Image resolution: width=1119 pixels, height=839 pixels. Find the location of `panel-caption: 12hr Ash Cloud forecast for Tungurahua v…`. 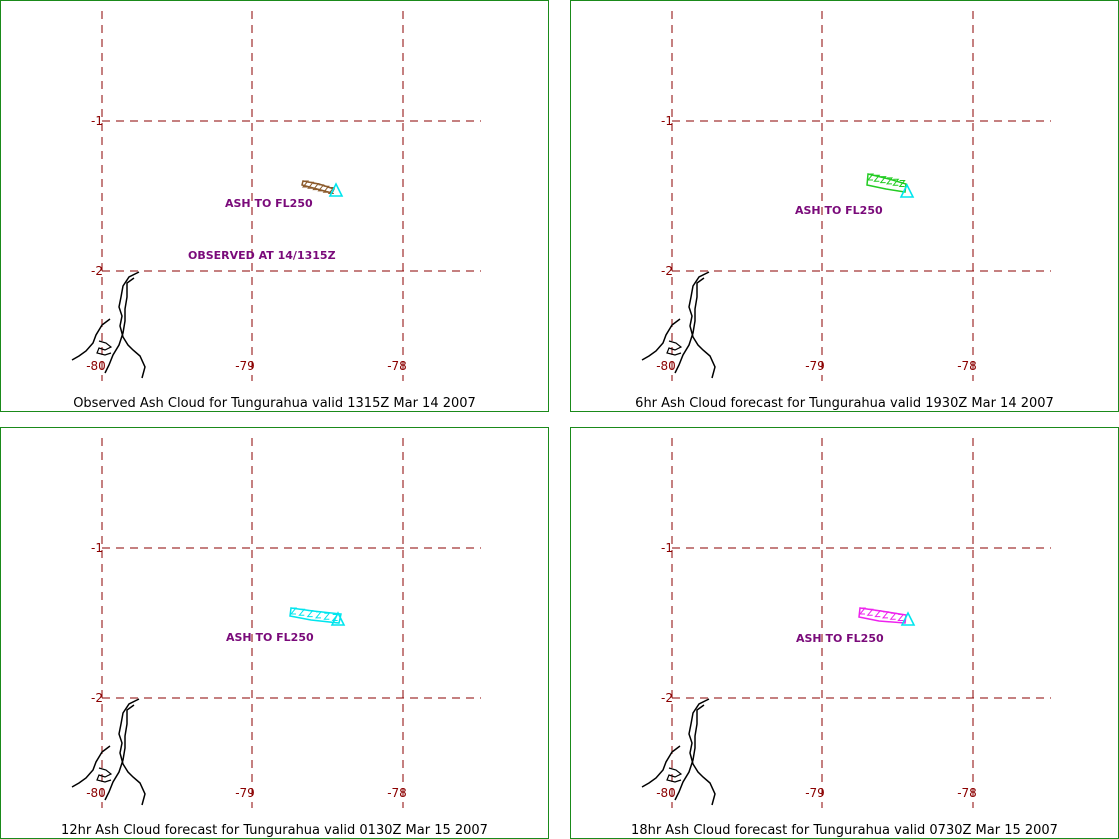

panel-caption: 12hr Ash Cloud forecast for Tungurahua v… is located at coordinates (274, 830).